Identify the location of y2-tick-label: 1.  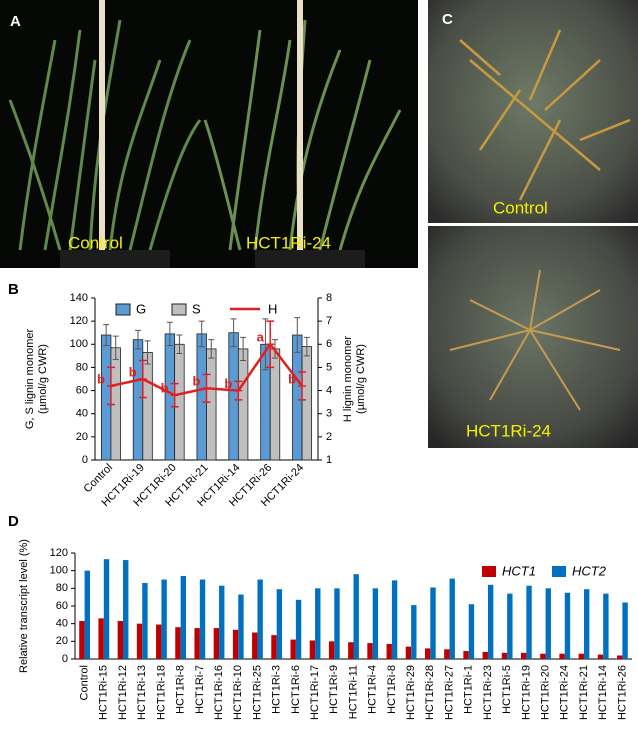
(329, 460).